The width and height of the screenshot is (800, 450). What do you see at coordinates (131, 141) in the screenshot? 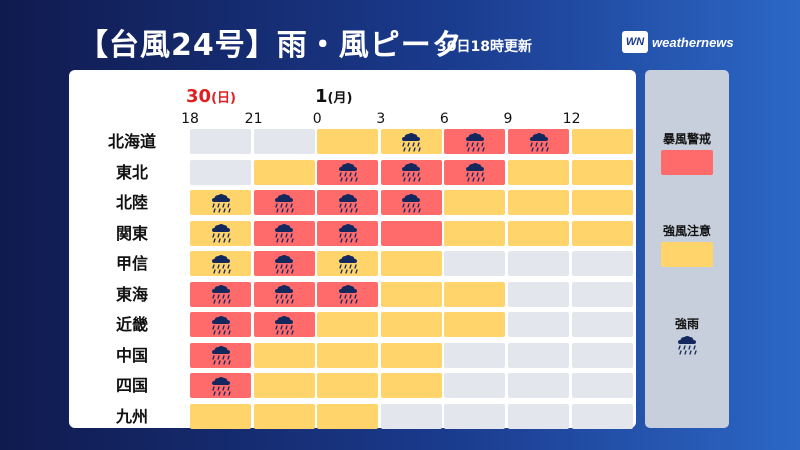
I see `region-label: 北海道` at bounding box center [131, 141].